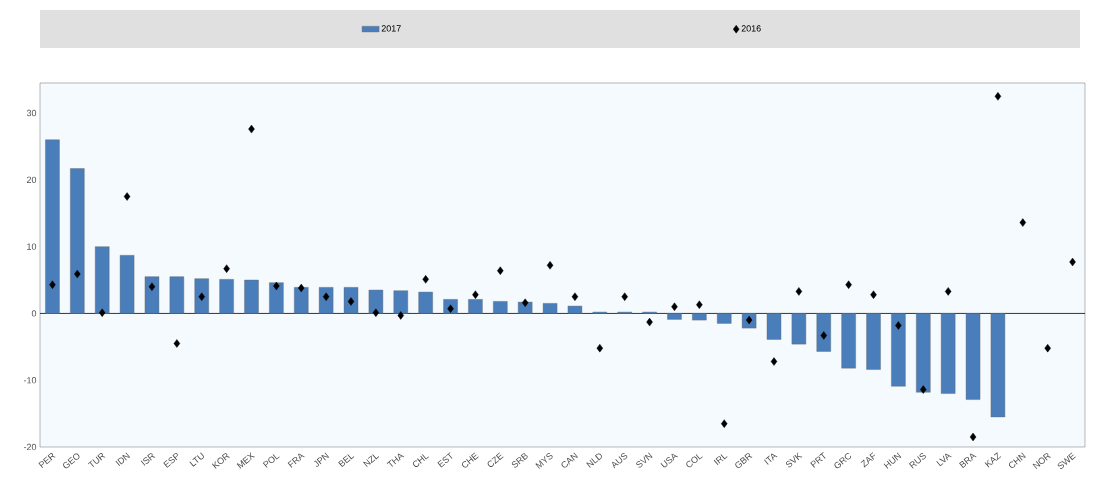  What do you see at coordinates (123, 459) in the screenshot?
I see `x-tick-label: IDN` at bounding box center [123, 459].